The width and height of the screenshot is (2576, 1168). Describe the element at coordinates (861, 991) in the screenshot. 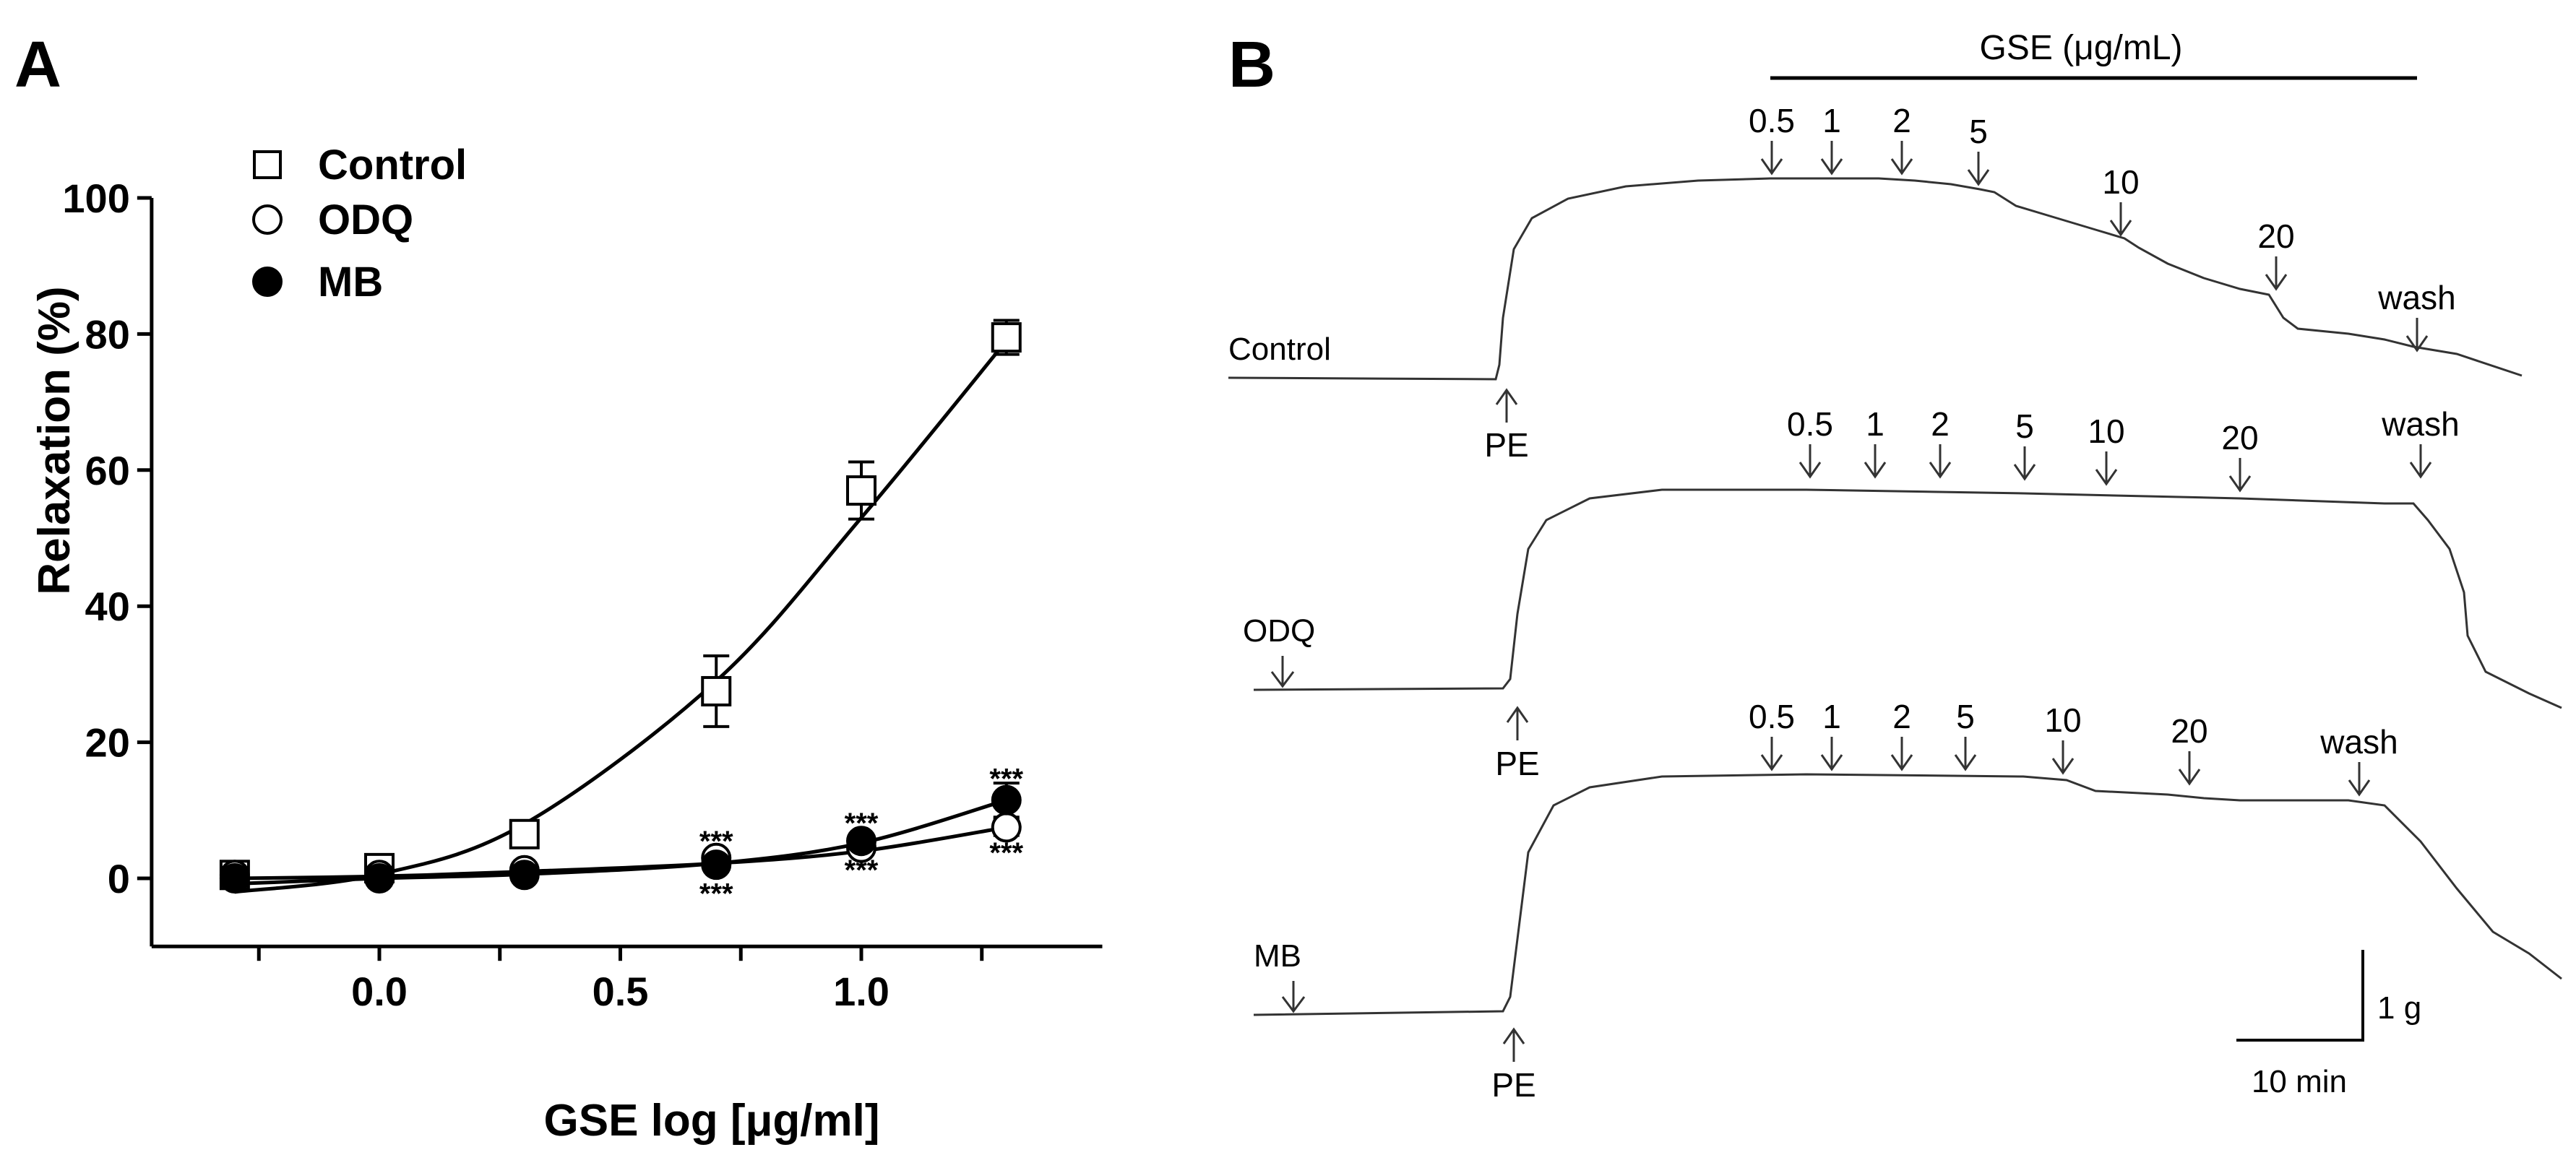

I see `x-tick-label: 1.0` at that location.